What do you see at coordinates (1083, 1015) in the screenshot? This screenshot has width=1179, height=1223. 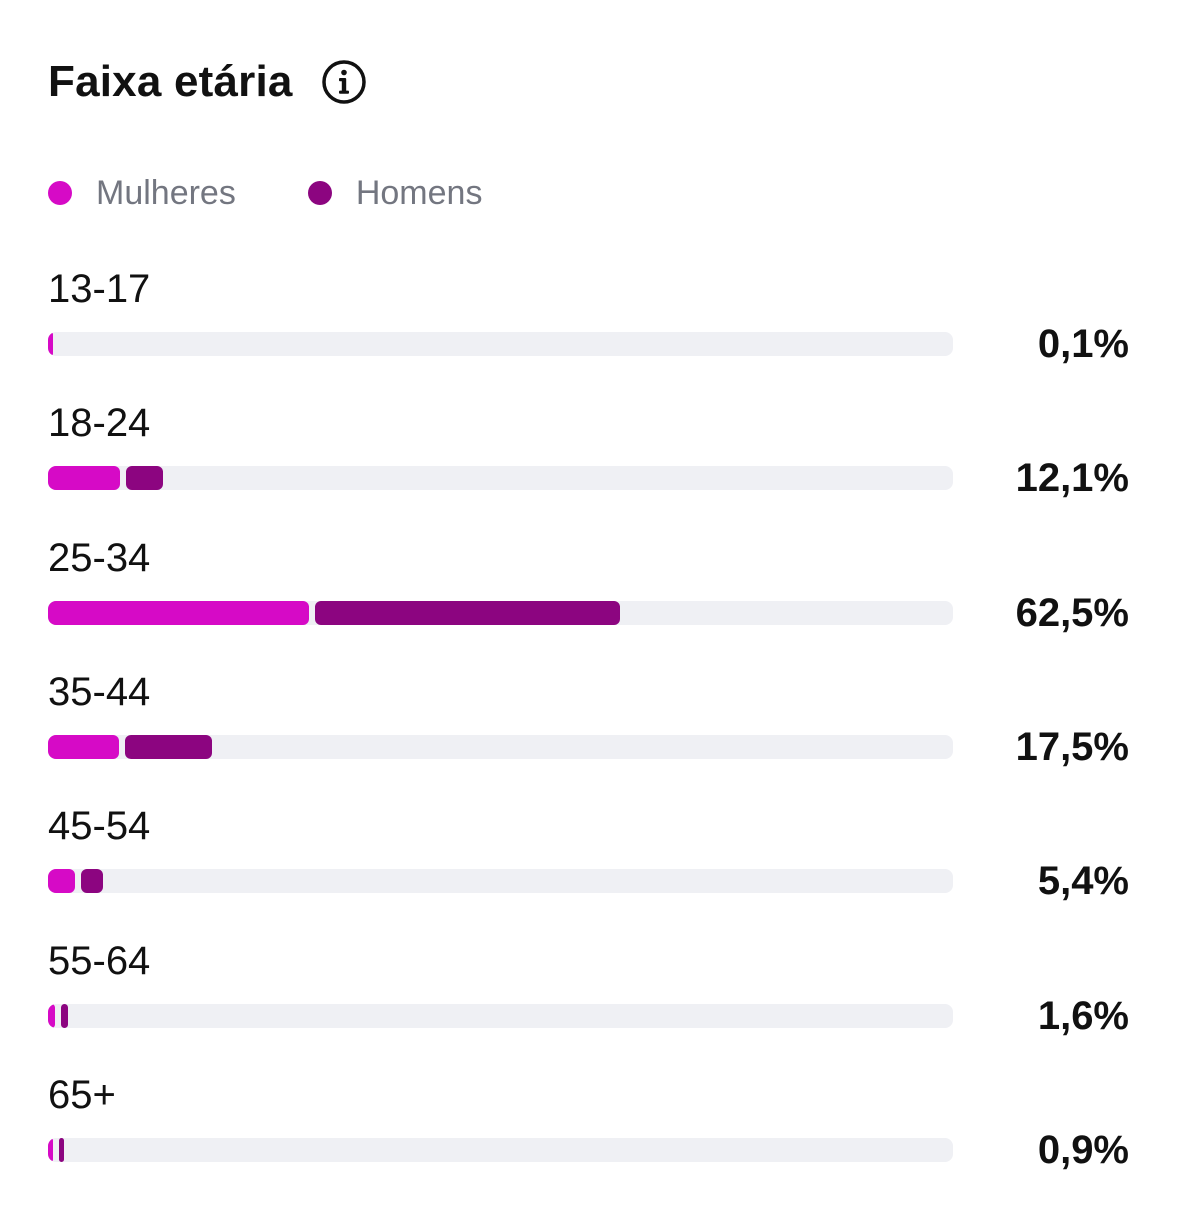 I see `percentage-value: 1,6%` at bounding box center [1083, 1015].